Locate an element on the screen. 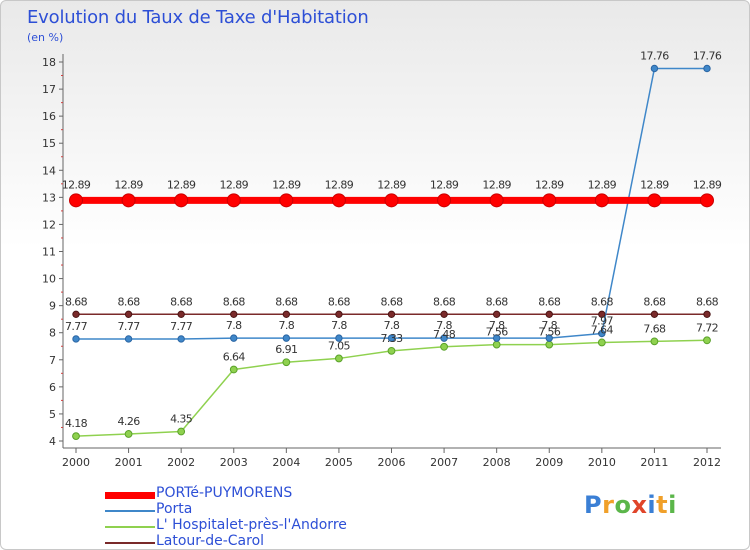 The width and height of the screenshot is (750, 550). data-label-l-hospitalet-pres-l-andorre: 7.64 is located at coordinates (602, 329).